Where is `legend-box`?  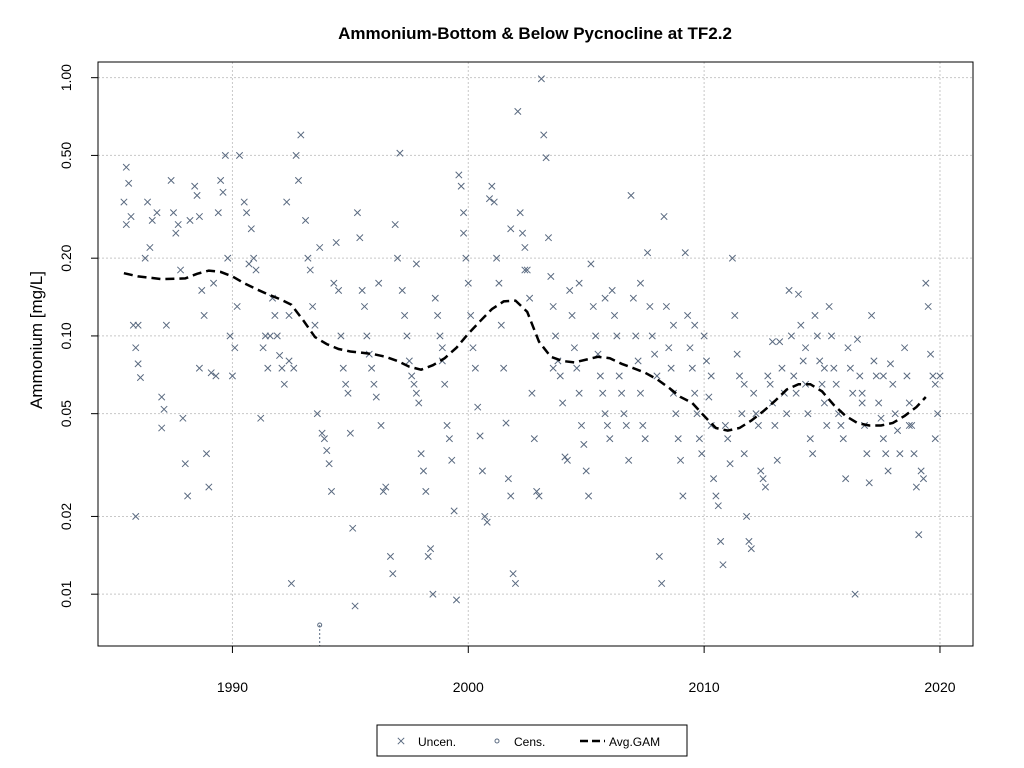 legend-box is located at coordinates (532, 740).